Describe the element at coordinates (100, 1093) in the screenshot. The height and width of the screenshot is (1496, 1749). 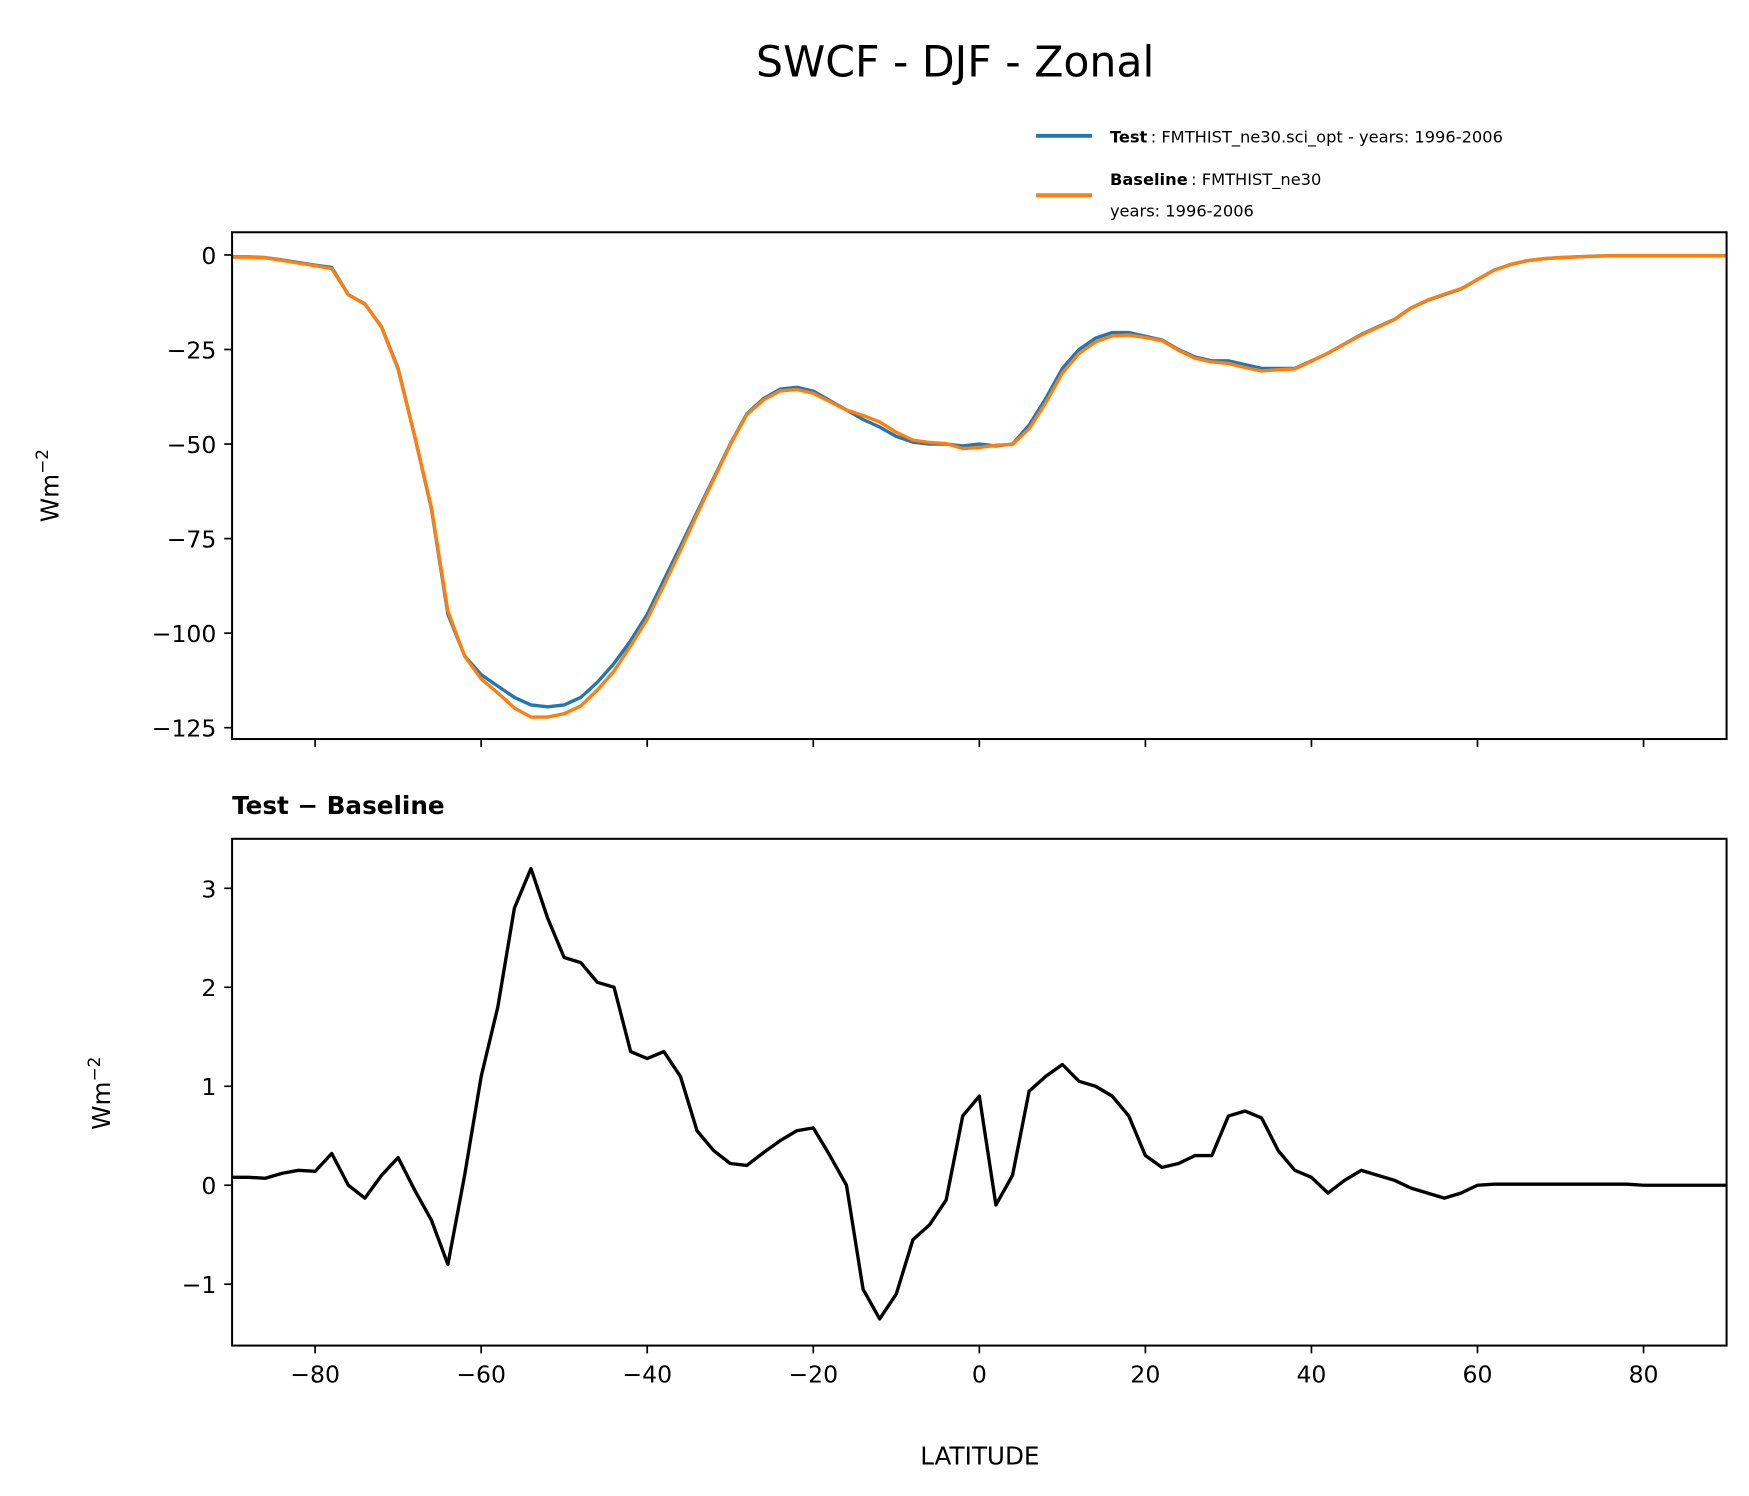
I see `bottom-y-axis-label: Wm−2` at that location.